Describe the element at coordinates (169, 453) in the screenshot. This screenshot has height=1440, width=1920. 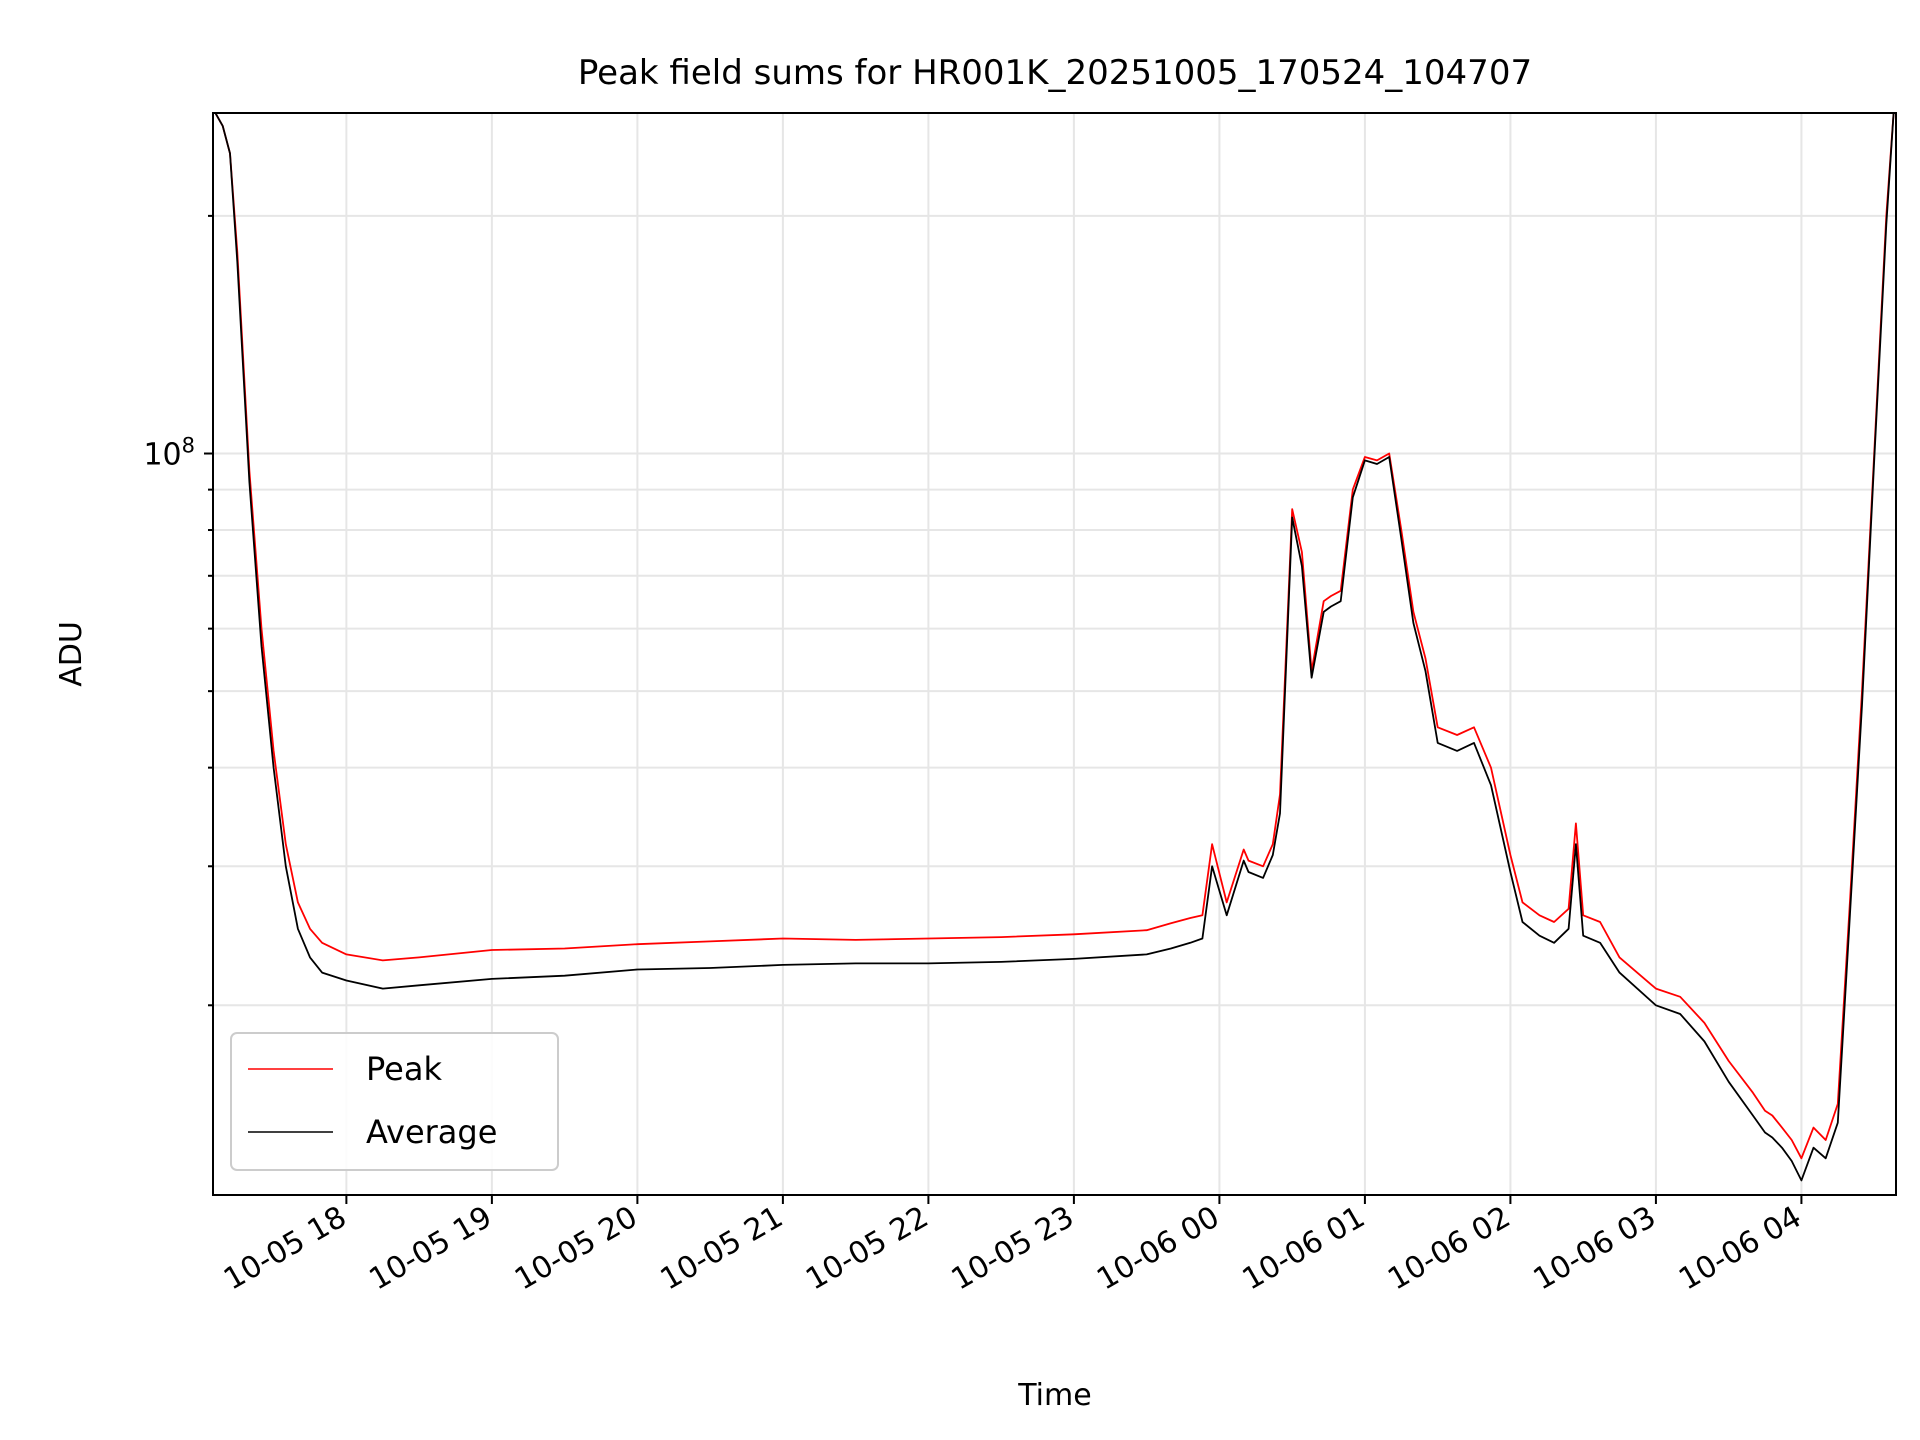
I see `y-tick-label: 108` at that location.